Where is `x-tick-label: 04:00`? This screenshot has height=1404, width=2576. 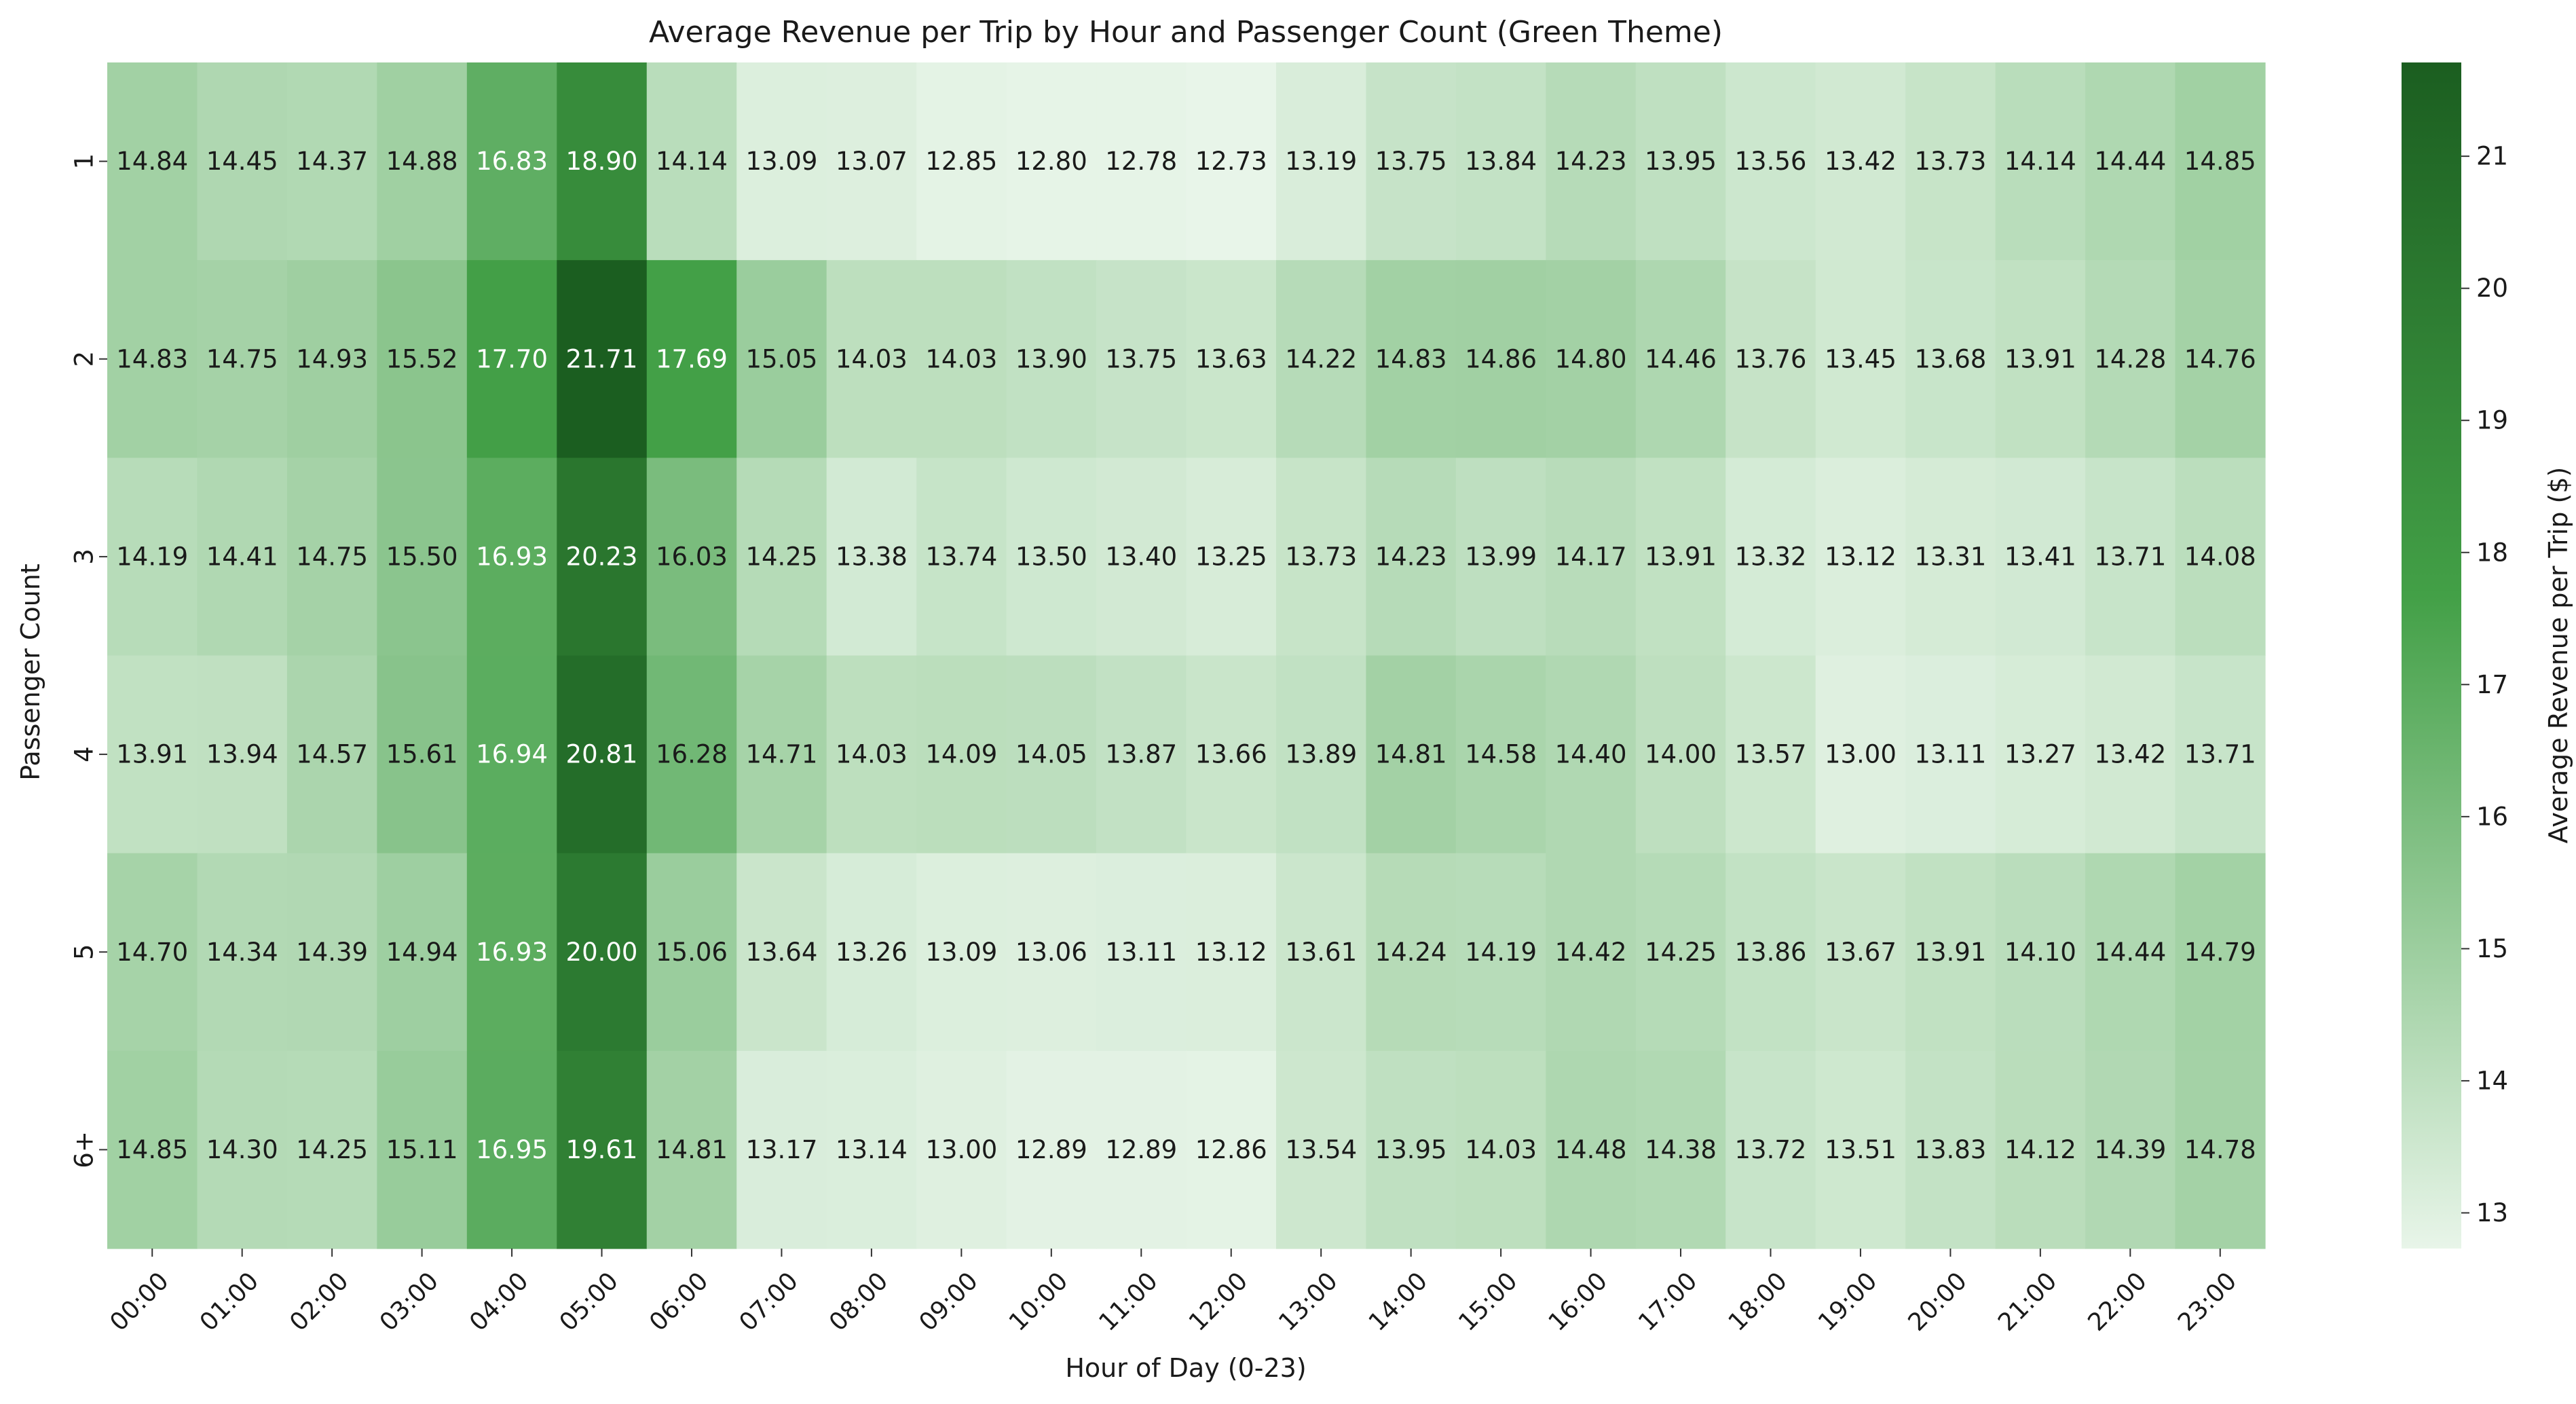
x-tick-label: 04:00 is located at coordinates (499, 1301).